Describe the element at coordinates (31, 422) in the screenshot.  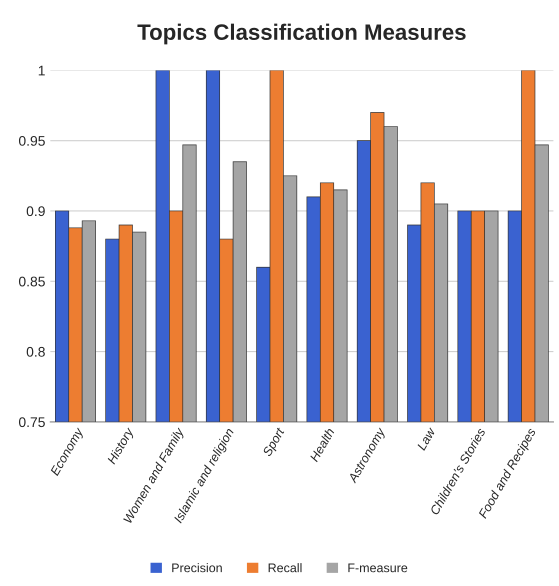
I see `y-tick-label: 0.75` at that location.